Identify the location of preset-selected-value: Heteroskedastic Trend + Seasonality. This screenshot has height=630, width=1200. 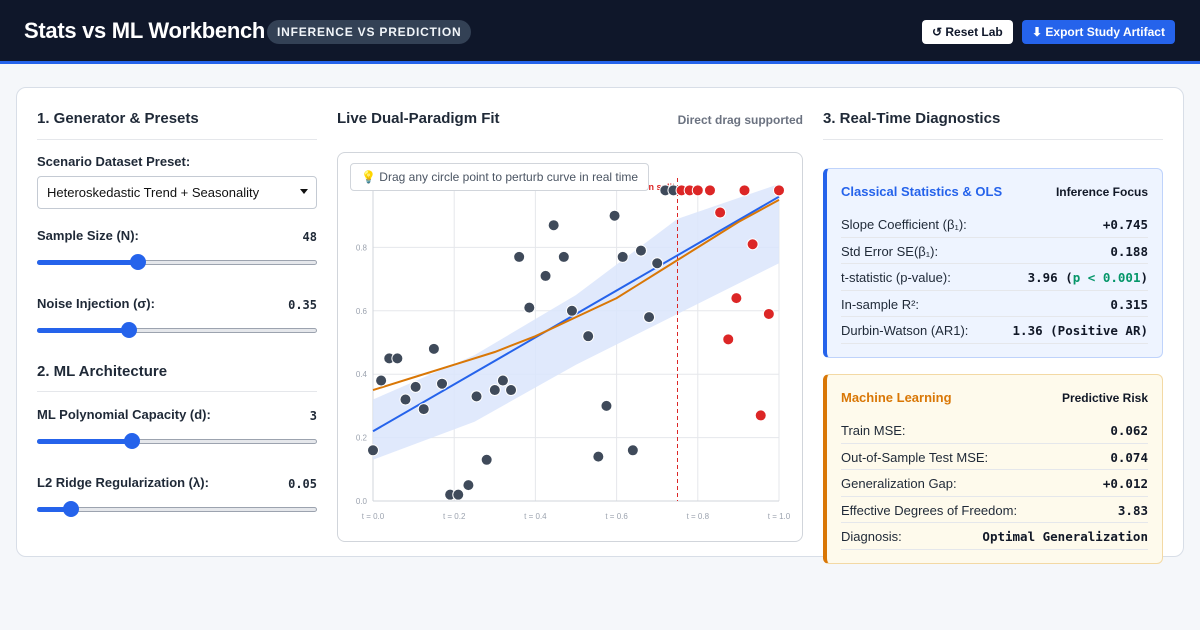
(153, 192).